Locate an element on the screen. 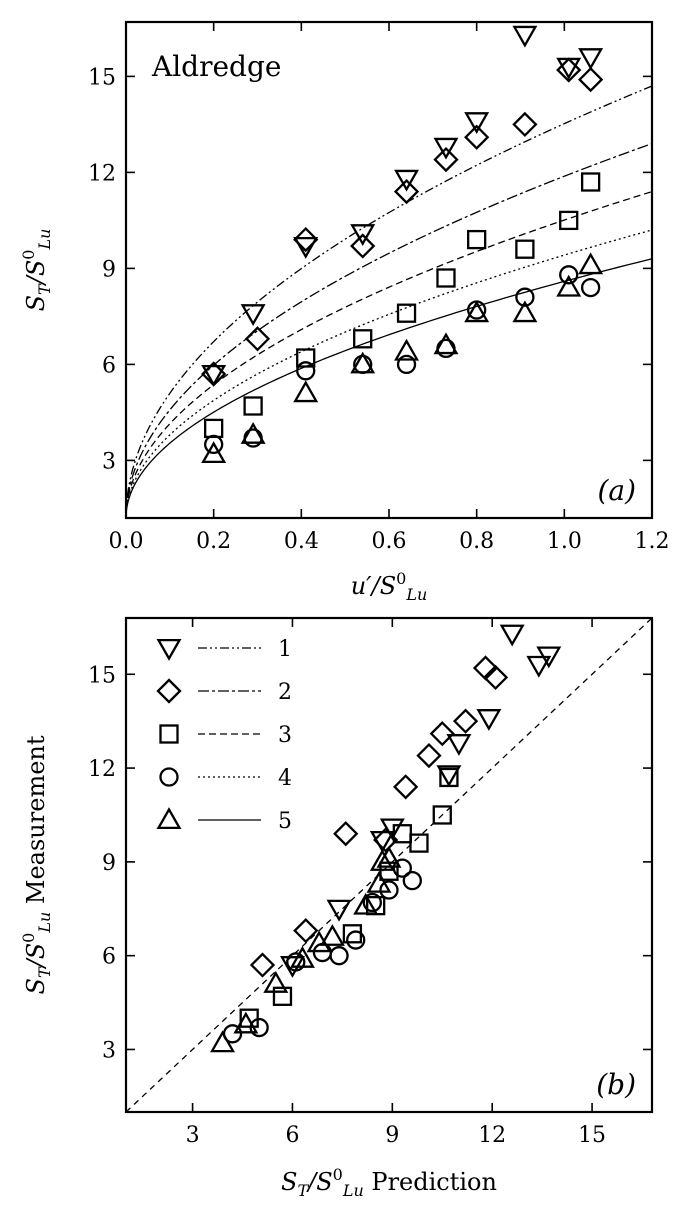 This screenshot has height=1226, width=694. x-tick-label: 0.6 is located at coordinates (389, 541).